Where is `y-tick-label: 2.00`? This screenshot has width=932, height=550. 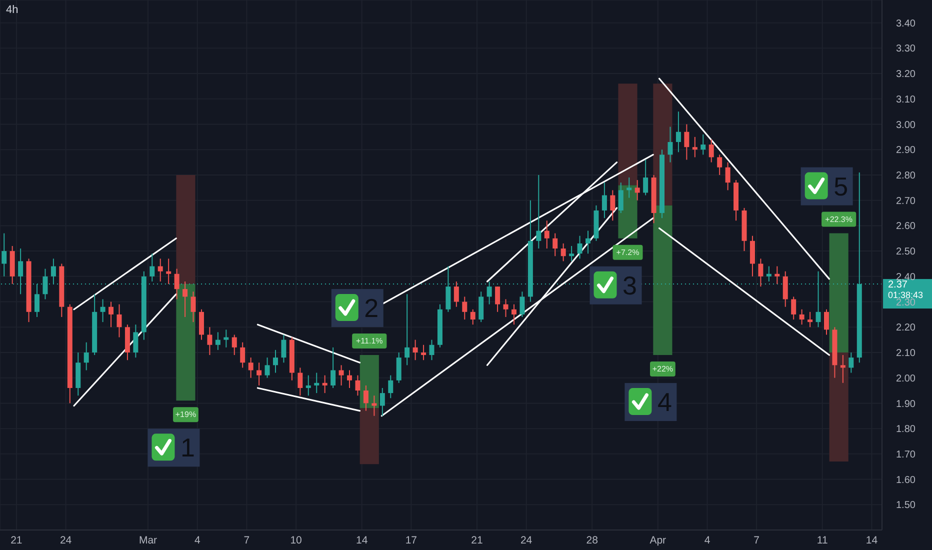
y-tick-label: 2.00 is located at coordinates (906, 378).